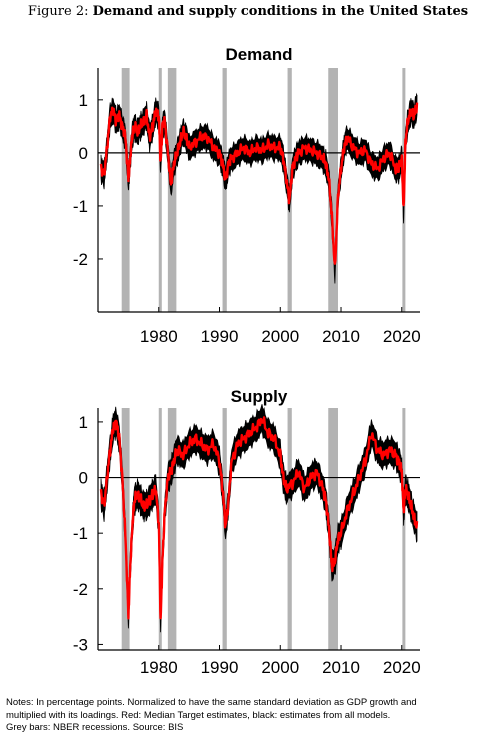 The width and height of the screenshot is (496, 751). I want to click on median-series-line, so click(259, 183).